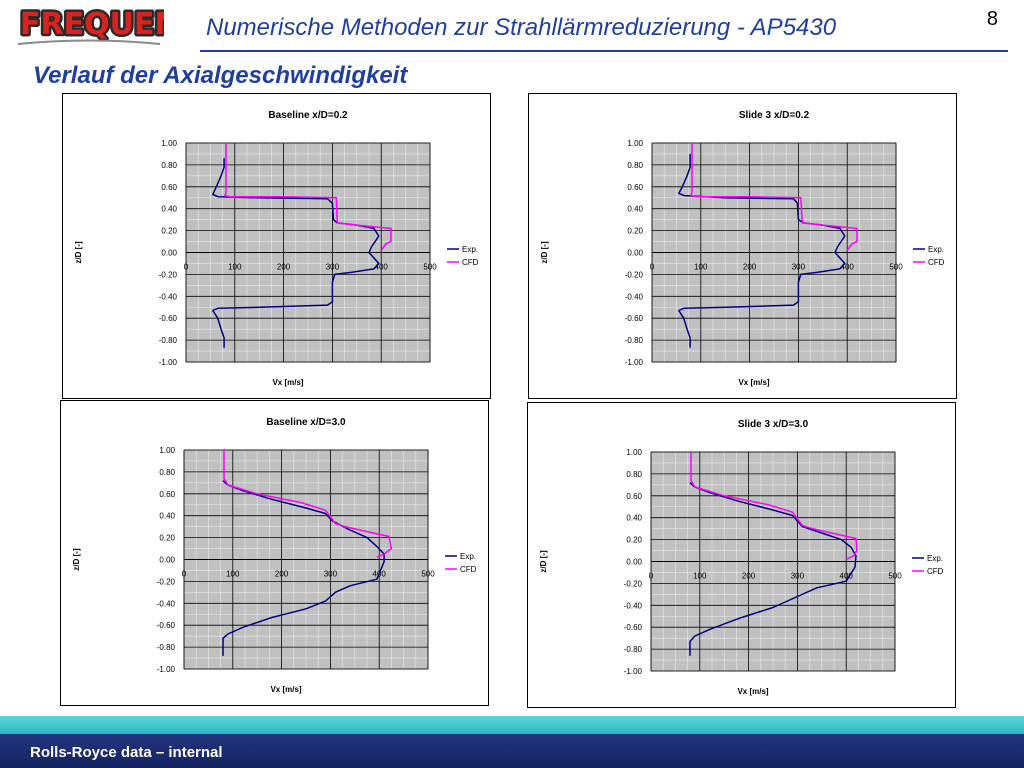 The width and height of the screenshot is (1024, 768). Describe the element at coordinates (126, 752) in the screenshot. I see `footer-text: Rolls-Royce data – internal` at that location.